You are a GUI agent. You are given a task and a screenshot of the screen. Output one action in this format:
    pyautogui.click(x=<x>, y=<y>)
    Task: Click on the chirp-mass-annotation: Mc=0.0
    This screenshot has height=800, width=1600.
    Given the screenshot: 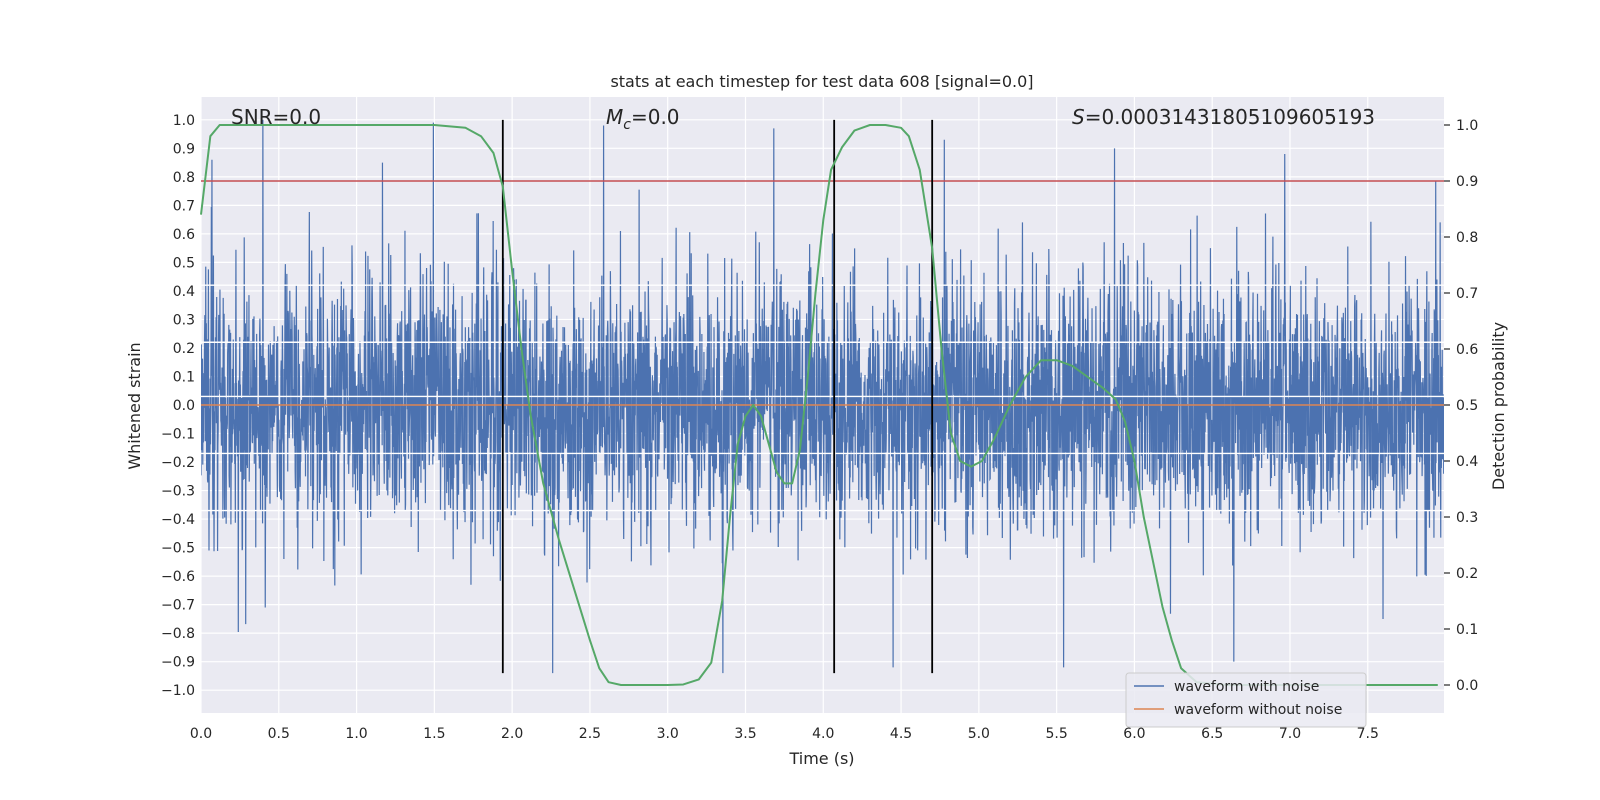 What is the action you would take?
    pyautogui.click(x=643, y=119)
    